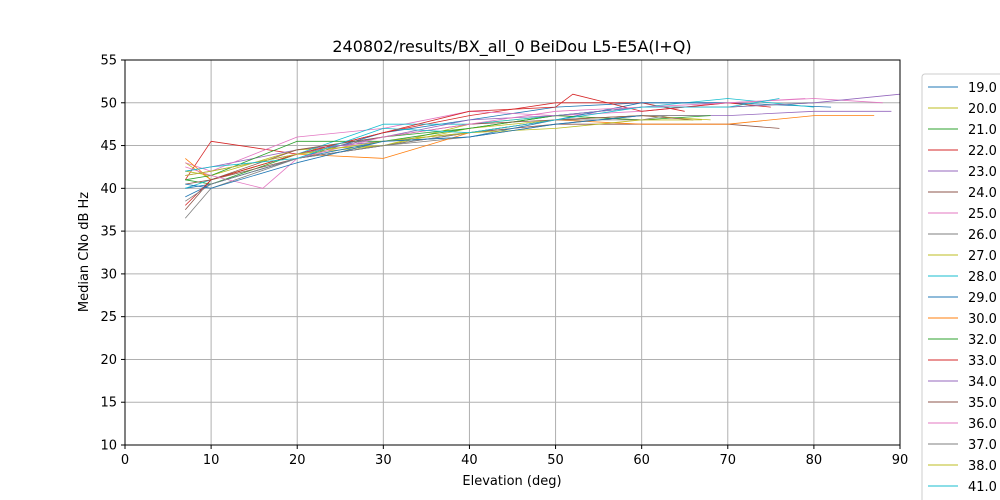 The image size is (1000, 500). Describe the element at coordinates (211, 460) in the screenshot. I see `x-tick-label: 10` at that location.